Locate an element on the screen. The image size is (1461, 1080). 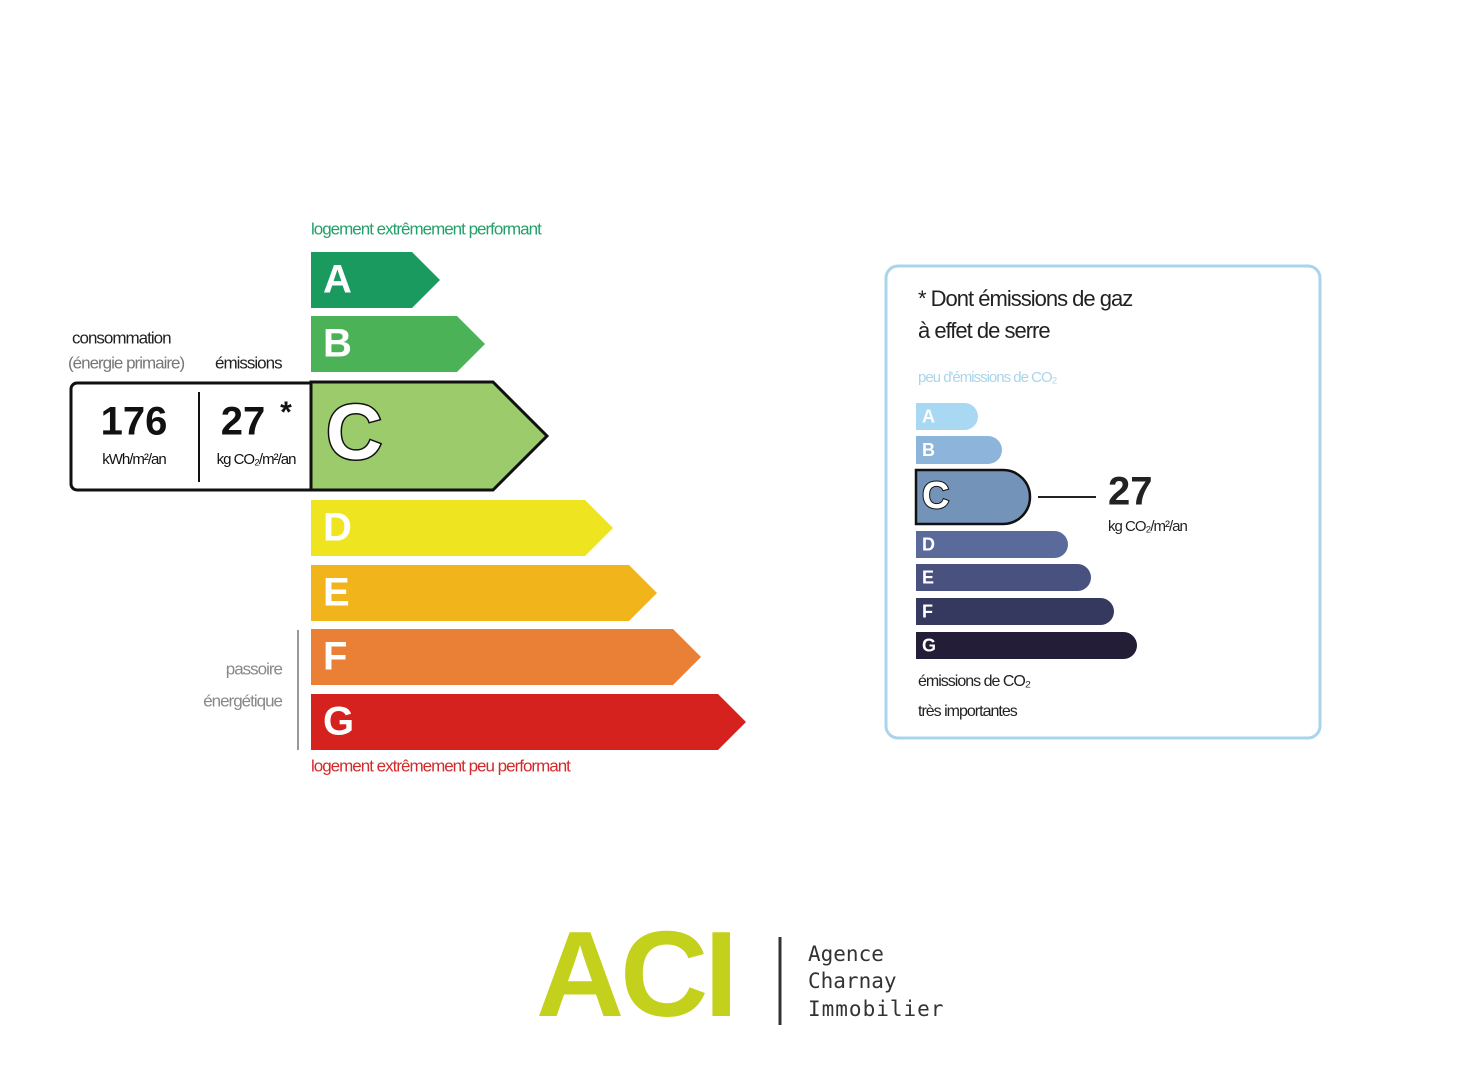
logo-text: Agence is located at coordinates (846, 954).